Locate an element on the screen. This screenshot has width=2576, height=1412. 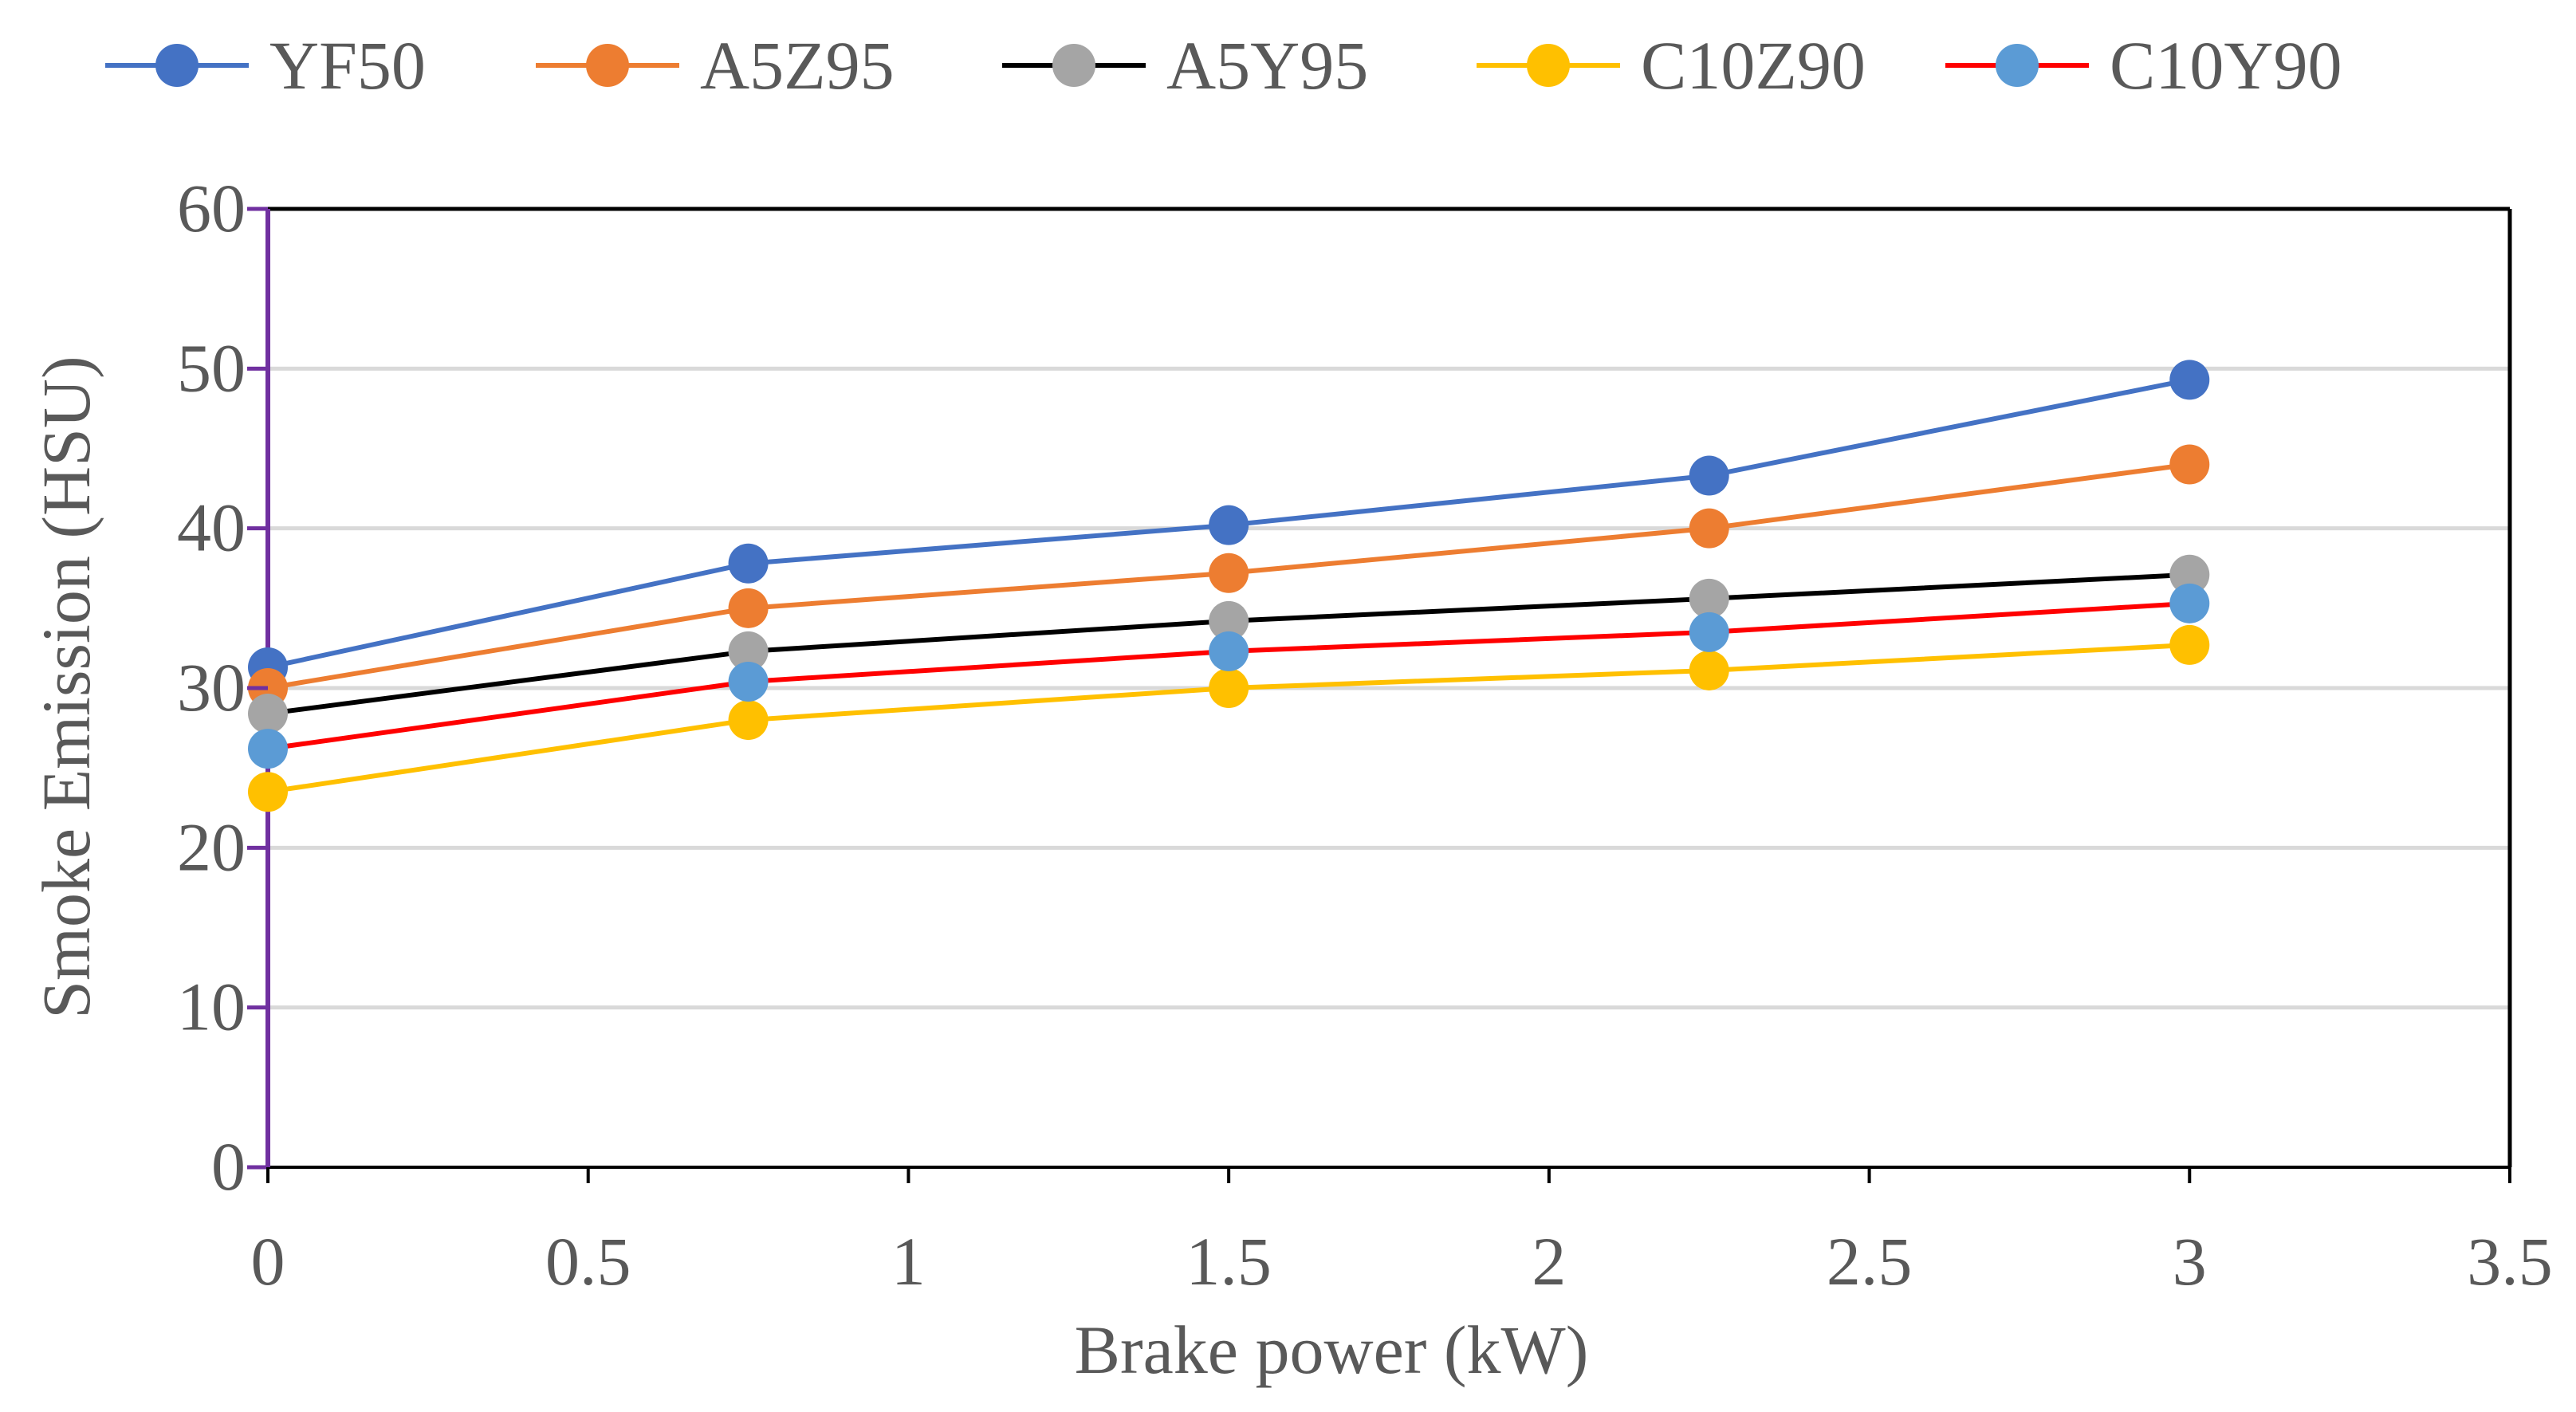
legend-label: YF50 is located at coordinates (347, 65).